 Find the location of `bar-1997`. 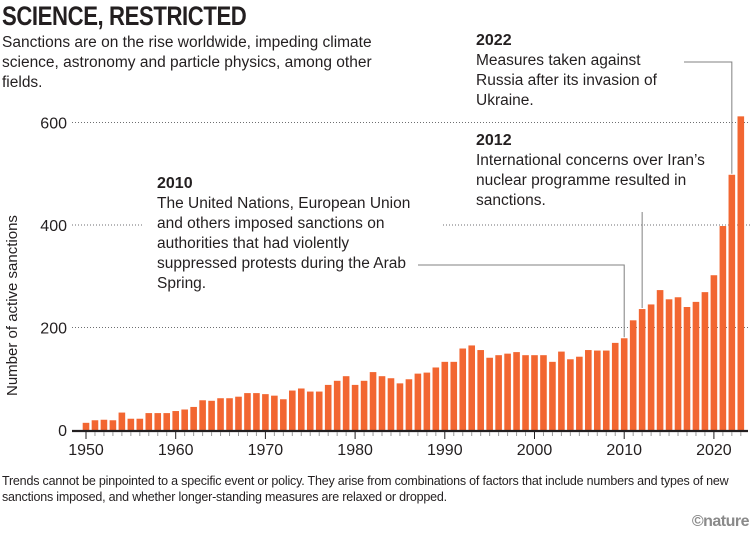

bar-1997 is located at coordinates (507, 391).